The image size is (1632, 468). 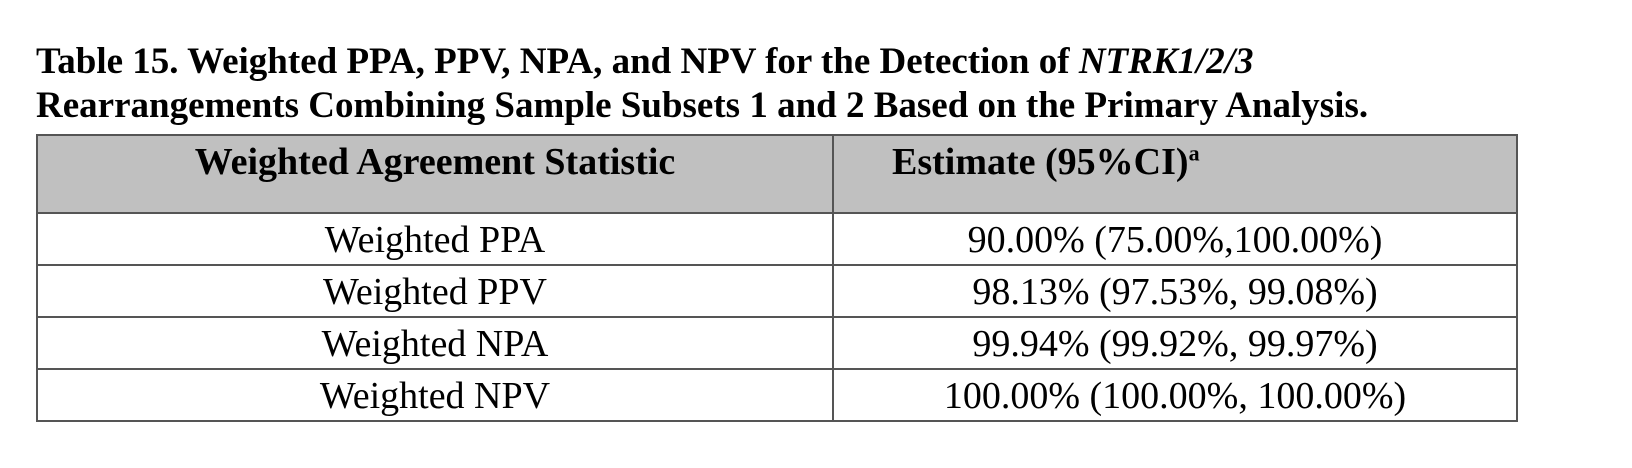 I want to click on header-estimate-label: Estimate (95%CI), so click(x=1040, y=162).